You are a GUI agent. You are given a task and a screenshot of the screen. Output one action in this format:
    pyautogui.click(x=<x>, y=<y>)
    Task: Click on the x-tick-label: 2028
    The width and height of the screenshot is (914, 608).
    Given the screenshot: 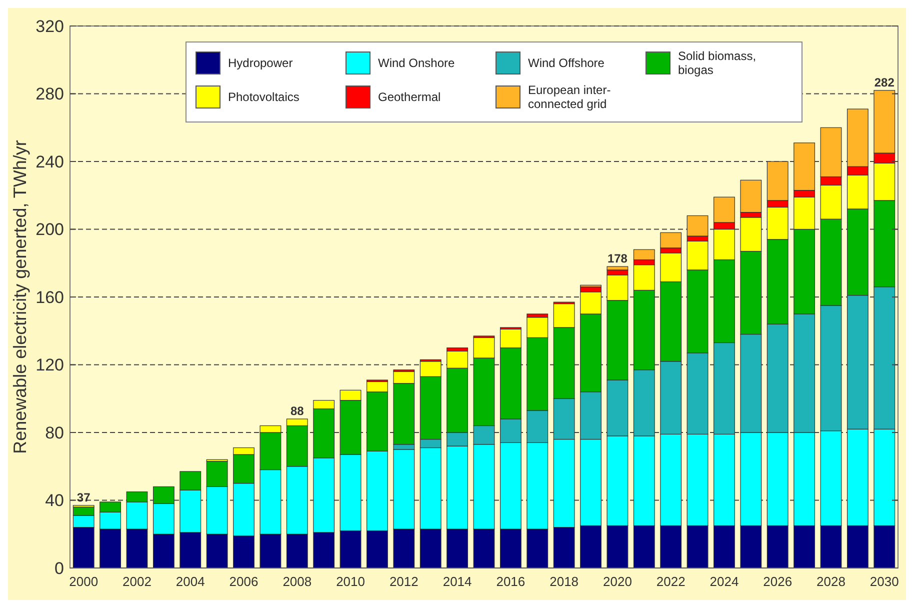 What is the action you would take?
    pyautogui.click(x=831, y=581)
    